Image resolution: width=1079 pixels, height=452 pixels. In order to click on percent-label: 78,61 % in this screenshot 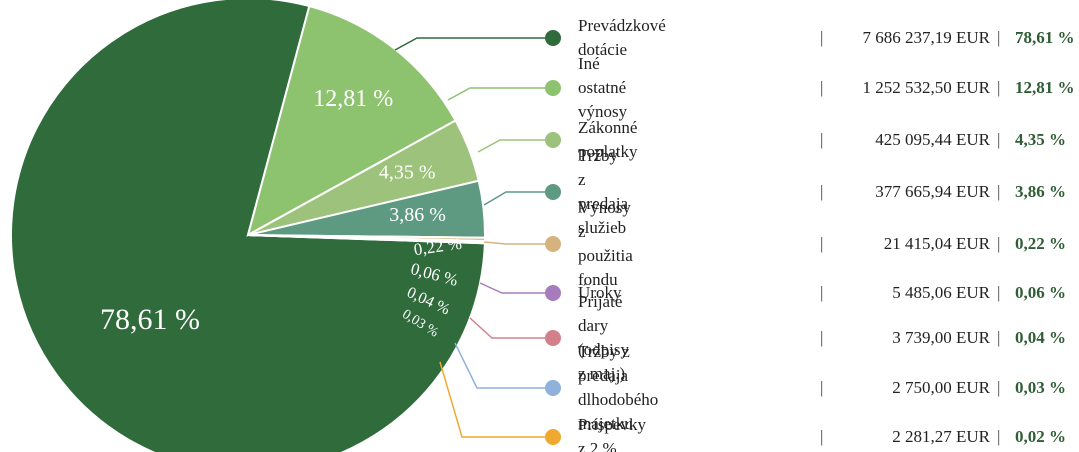, I will do `click(1045, 37)`.